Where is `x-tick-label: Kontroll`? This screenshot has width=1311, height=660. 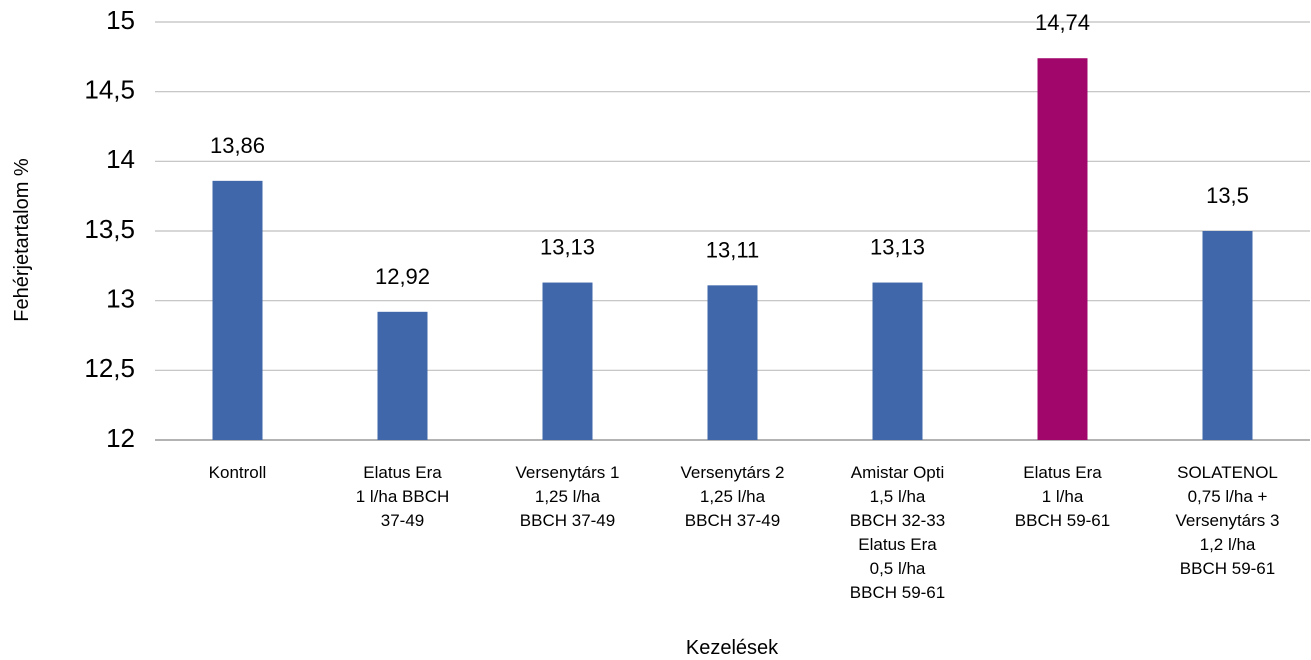 x-tick-label: Kontroll is located at coordinates (238, 472).